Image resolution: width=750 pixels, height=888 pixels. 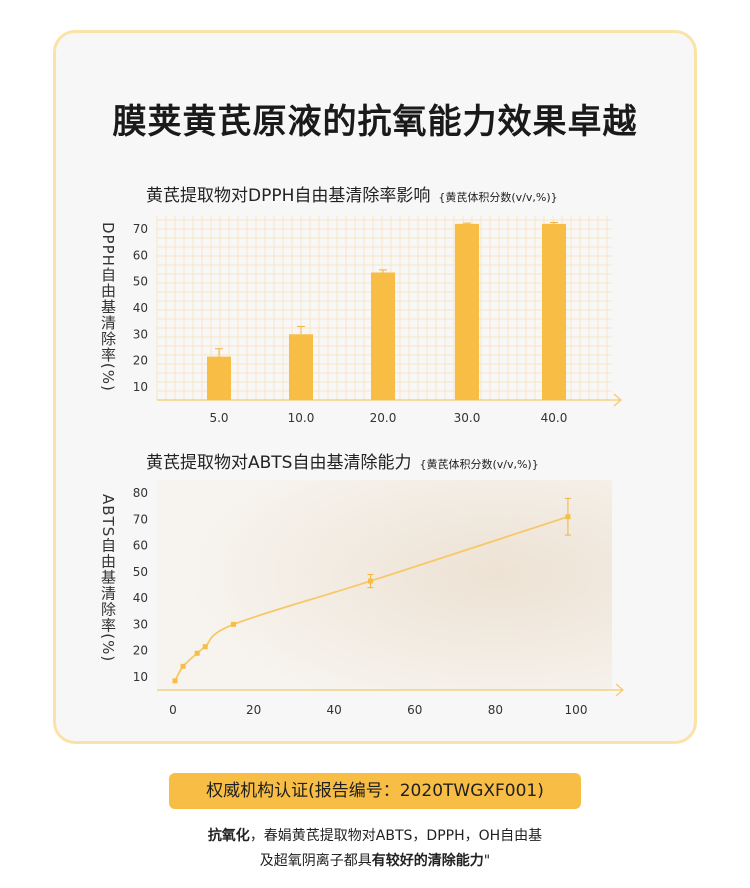 What do you see at coordinates (288, 196) in the screenshot?
I see `dpph-chart-title-text: 黄芪提取物对DPPH自由基清除率影响` at bounding box center [288, 196].